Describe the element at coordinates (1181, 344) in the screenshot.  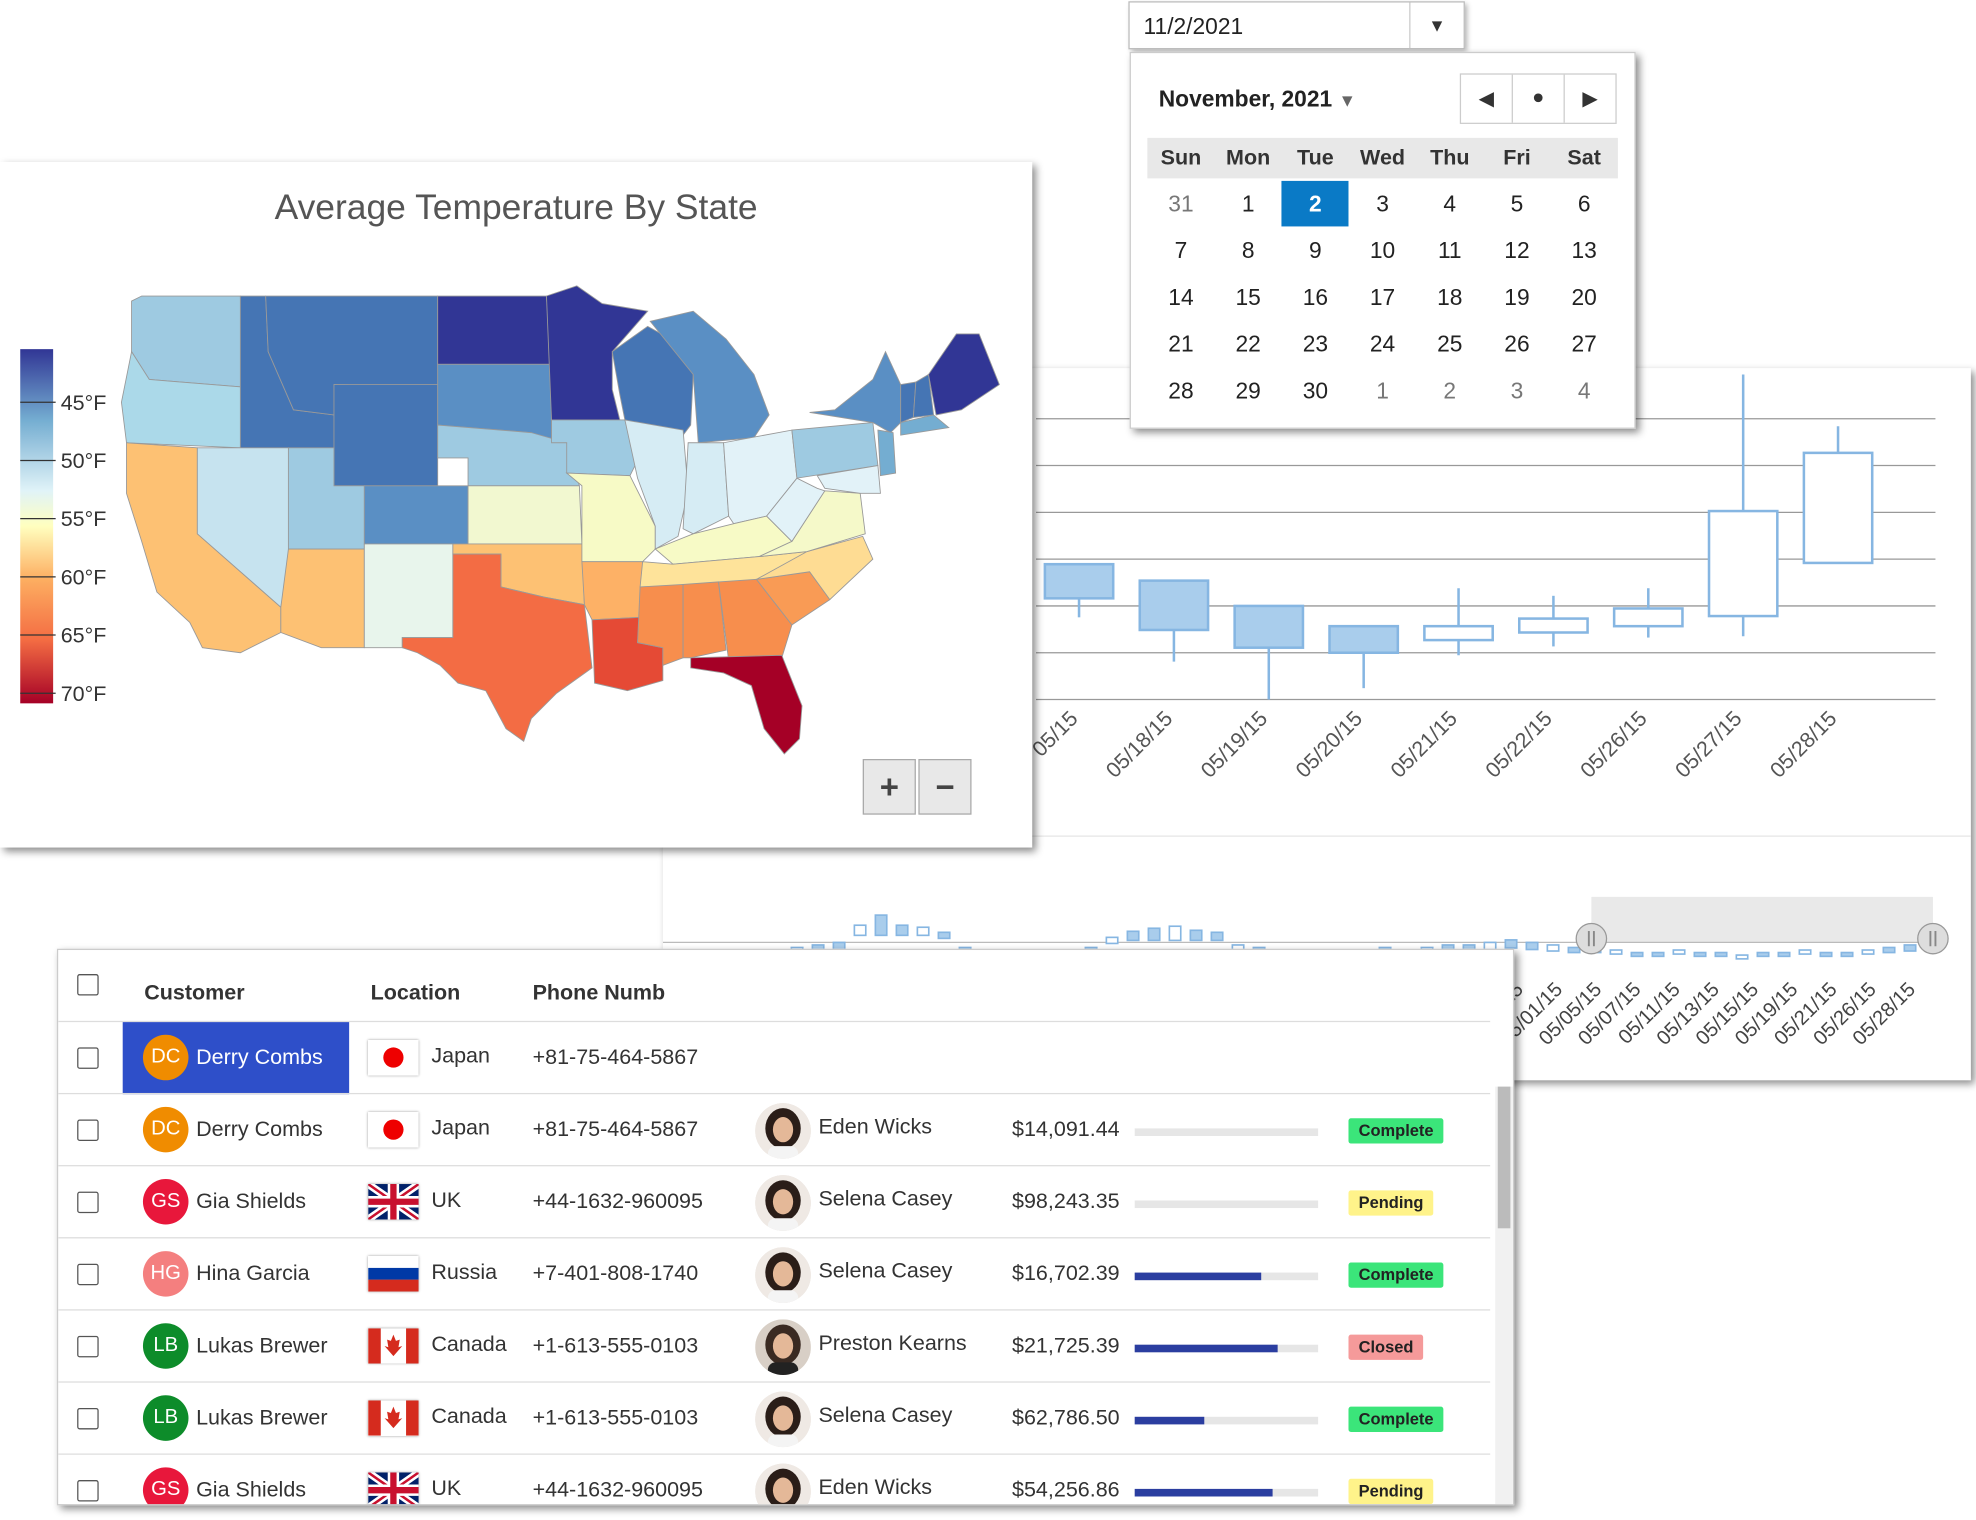
I see `calendar-day: 21` at that location.